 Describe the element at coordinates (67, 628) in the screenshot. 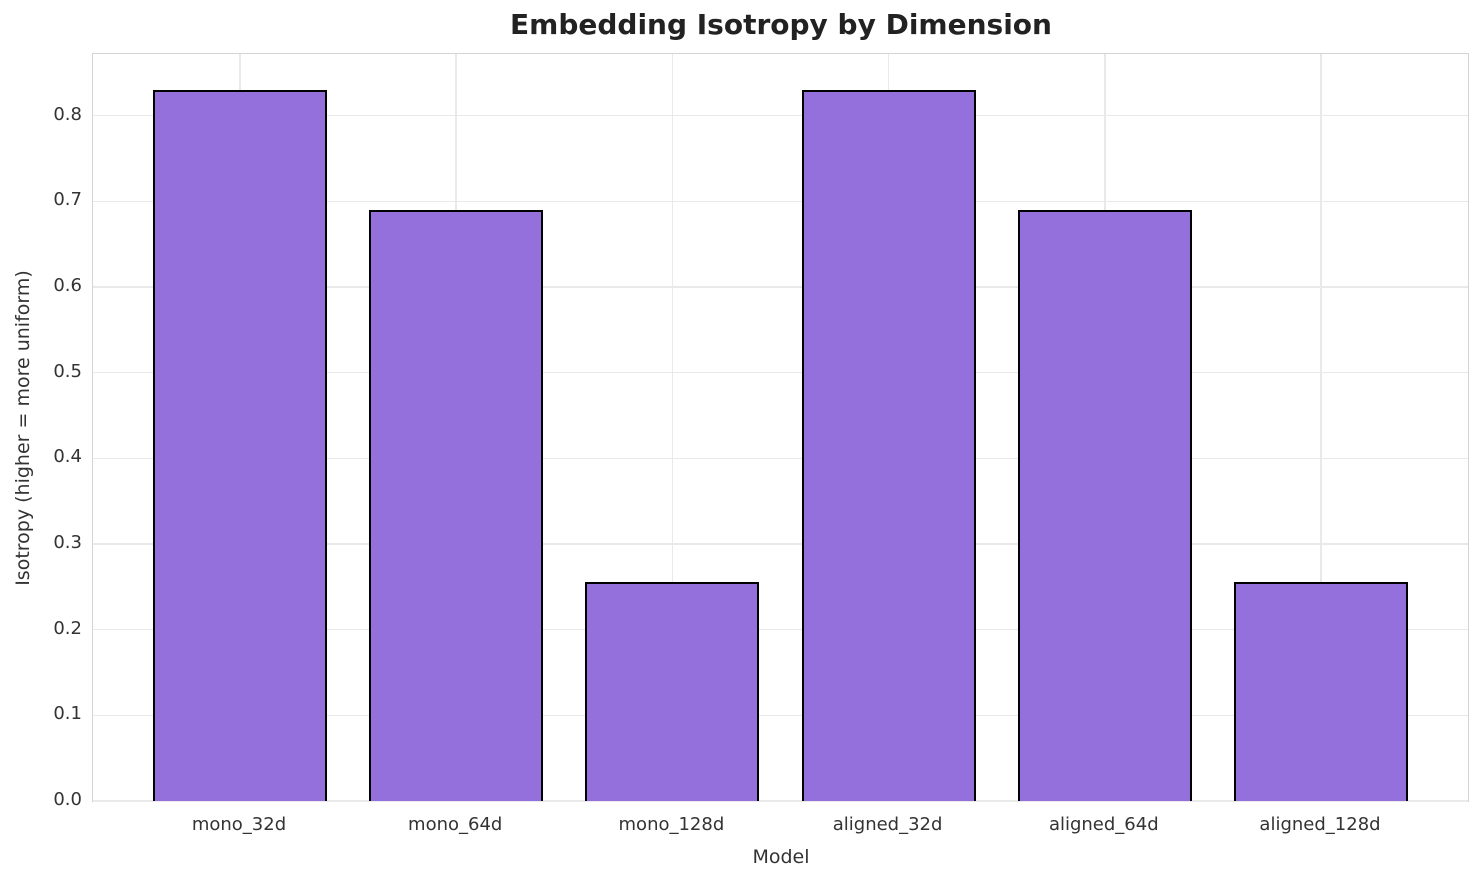

I see `y-tick-label: 0.2` at that location.